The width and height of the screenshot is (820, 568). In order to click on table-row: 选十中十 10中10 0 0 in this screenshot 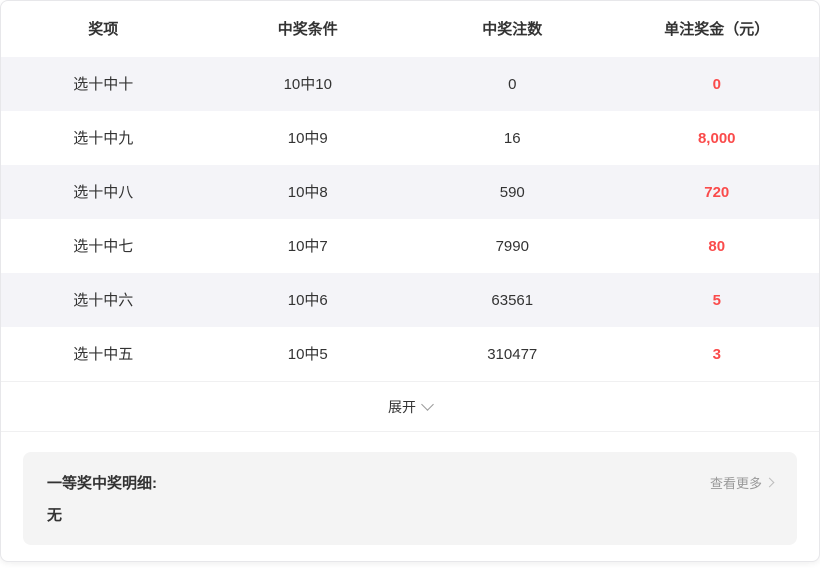, I will do `click(410, 84)`.